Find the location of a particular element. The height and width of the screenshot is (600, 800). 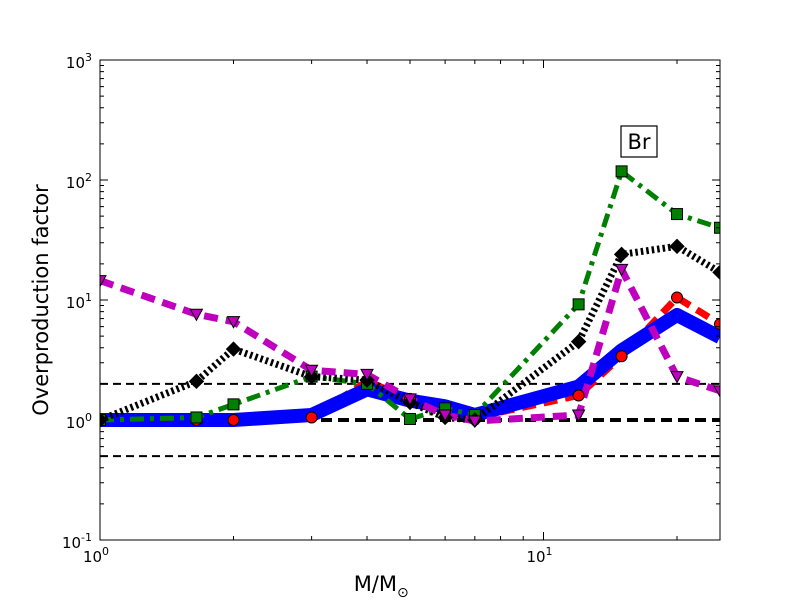

x-tick-label: 10¹ is located at coordinates (539, 555).